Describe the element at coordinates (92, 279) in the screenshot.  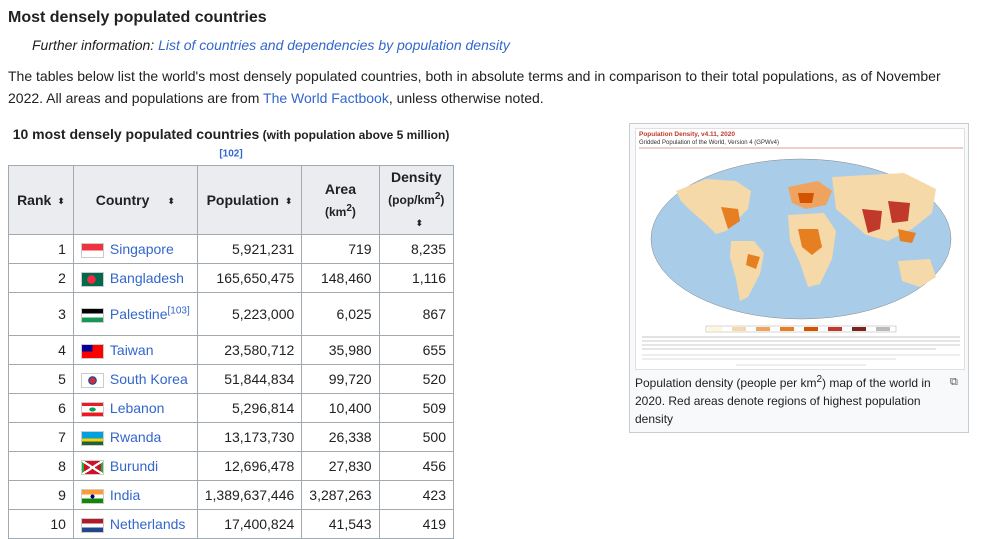
I see `flag-bangladesh-icon` at that location.